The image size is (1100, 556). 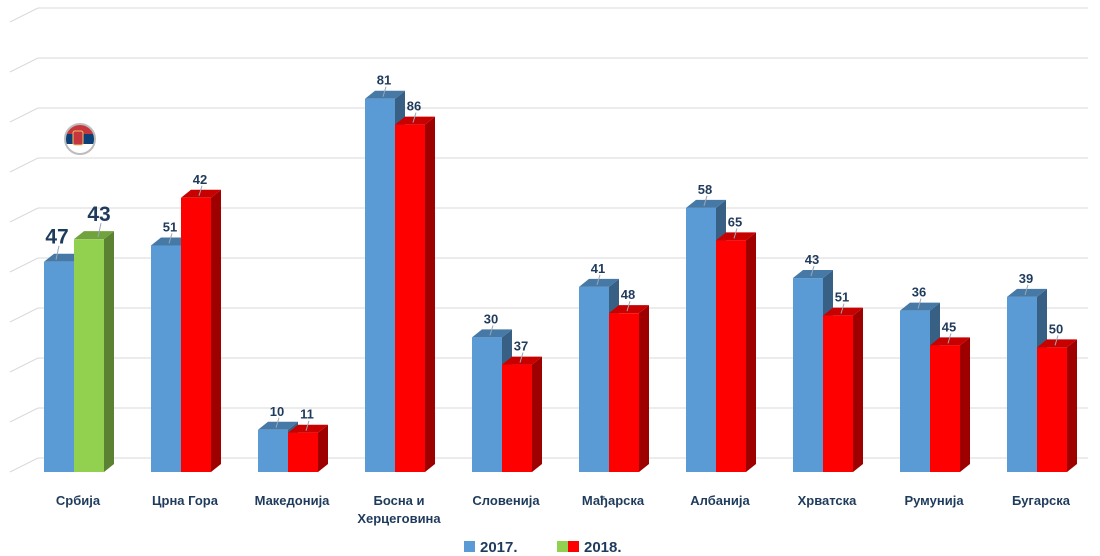 What do you see at coordinates (613, 500) in the screenshot?
I see `category-label: Мађарска` at bounding box center [613, 500].